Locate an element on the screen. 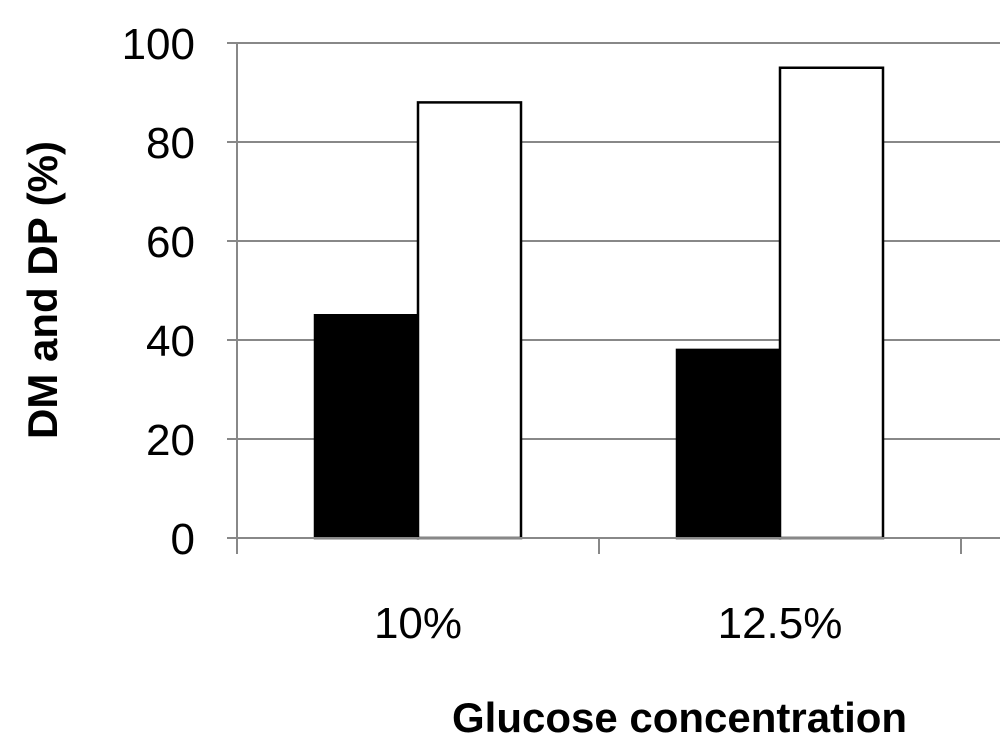  y-tick-label: 100 is located at coordinates (158, 44).